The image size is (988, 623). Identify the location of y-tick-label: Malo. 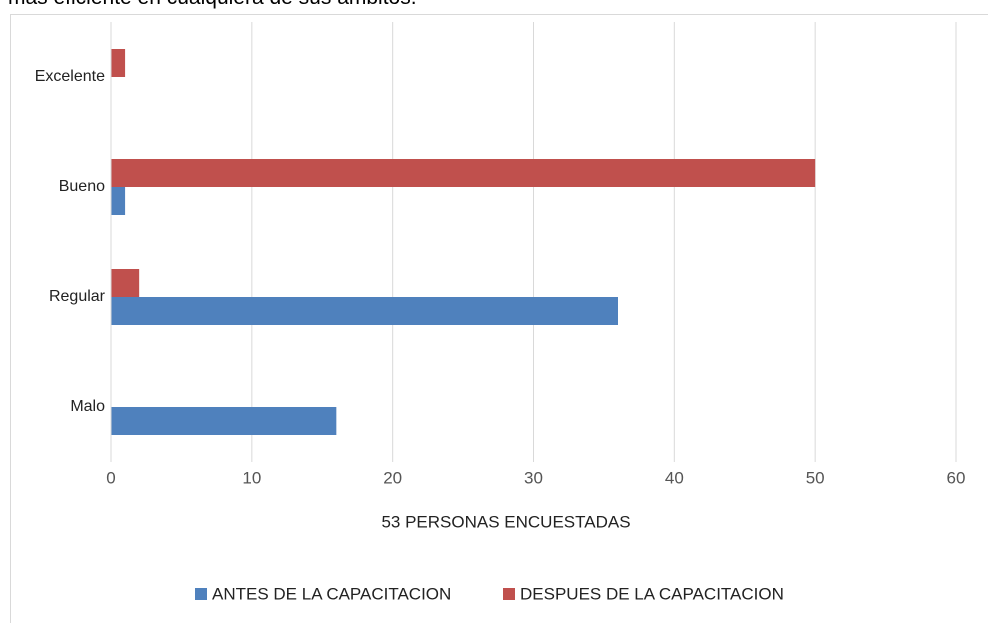
(87, 406).